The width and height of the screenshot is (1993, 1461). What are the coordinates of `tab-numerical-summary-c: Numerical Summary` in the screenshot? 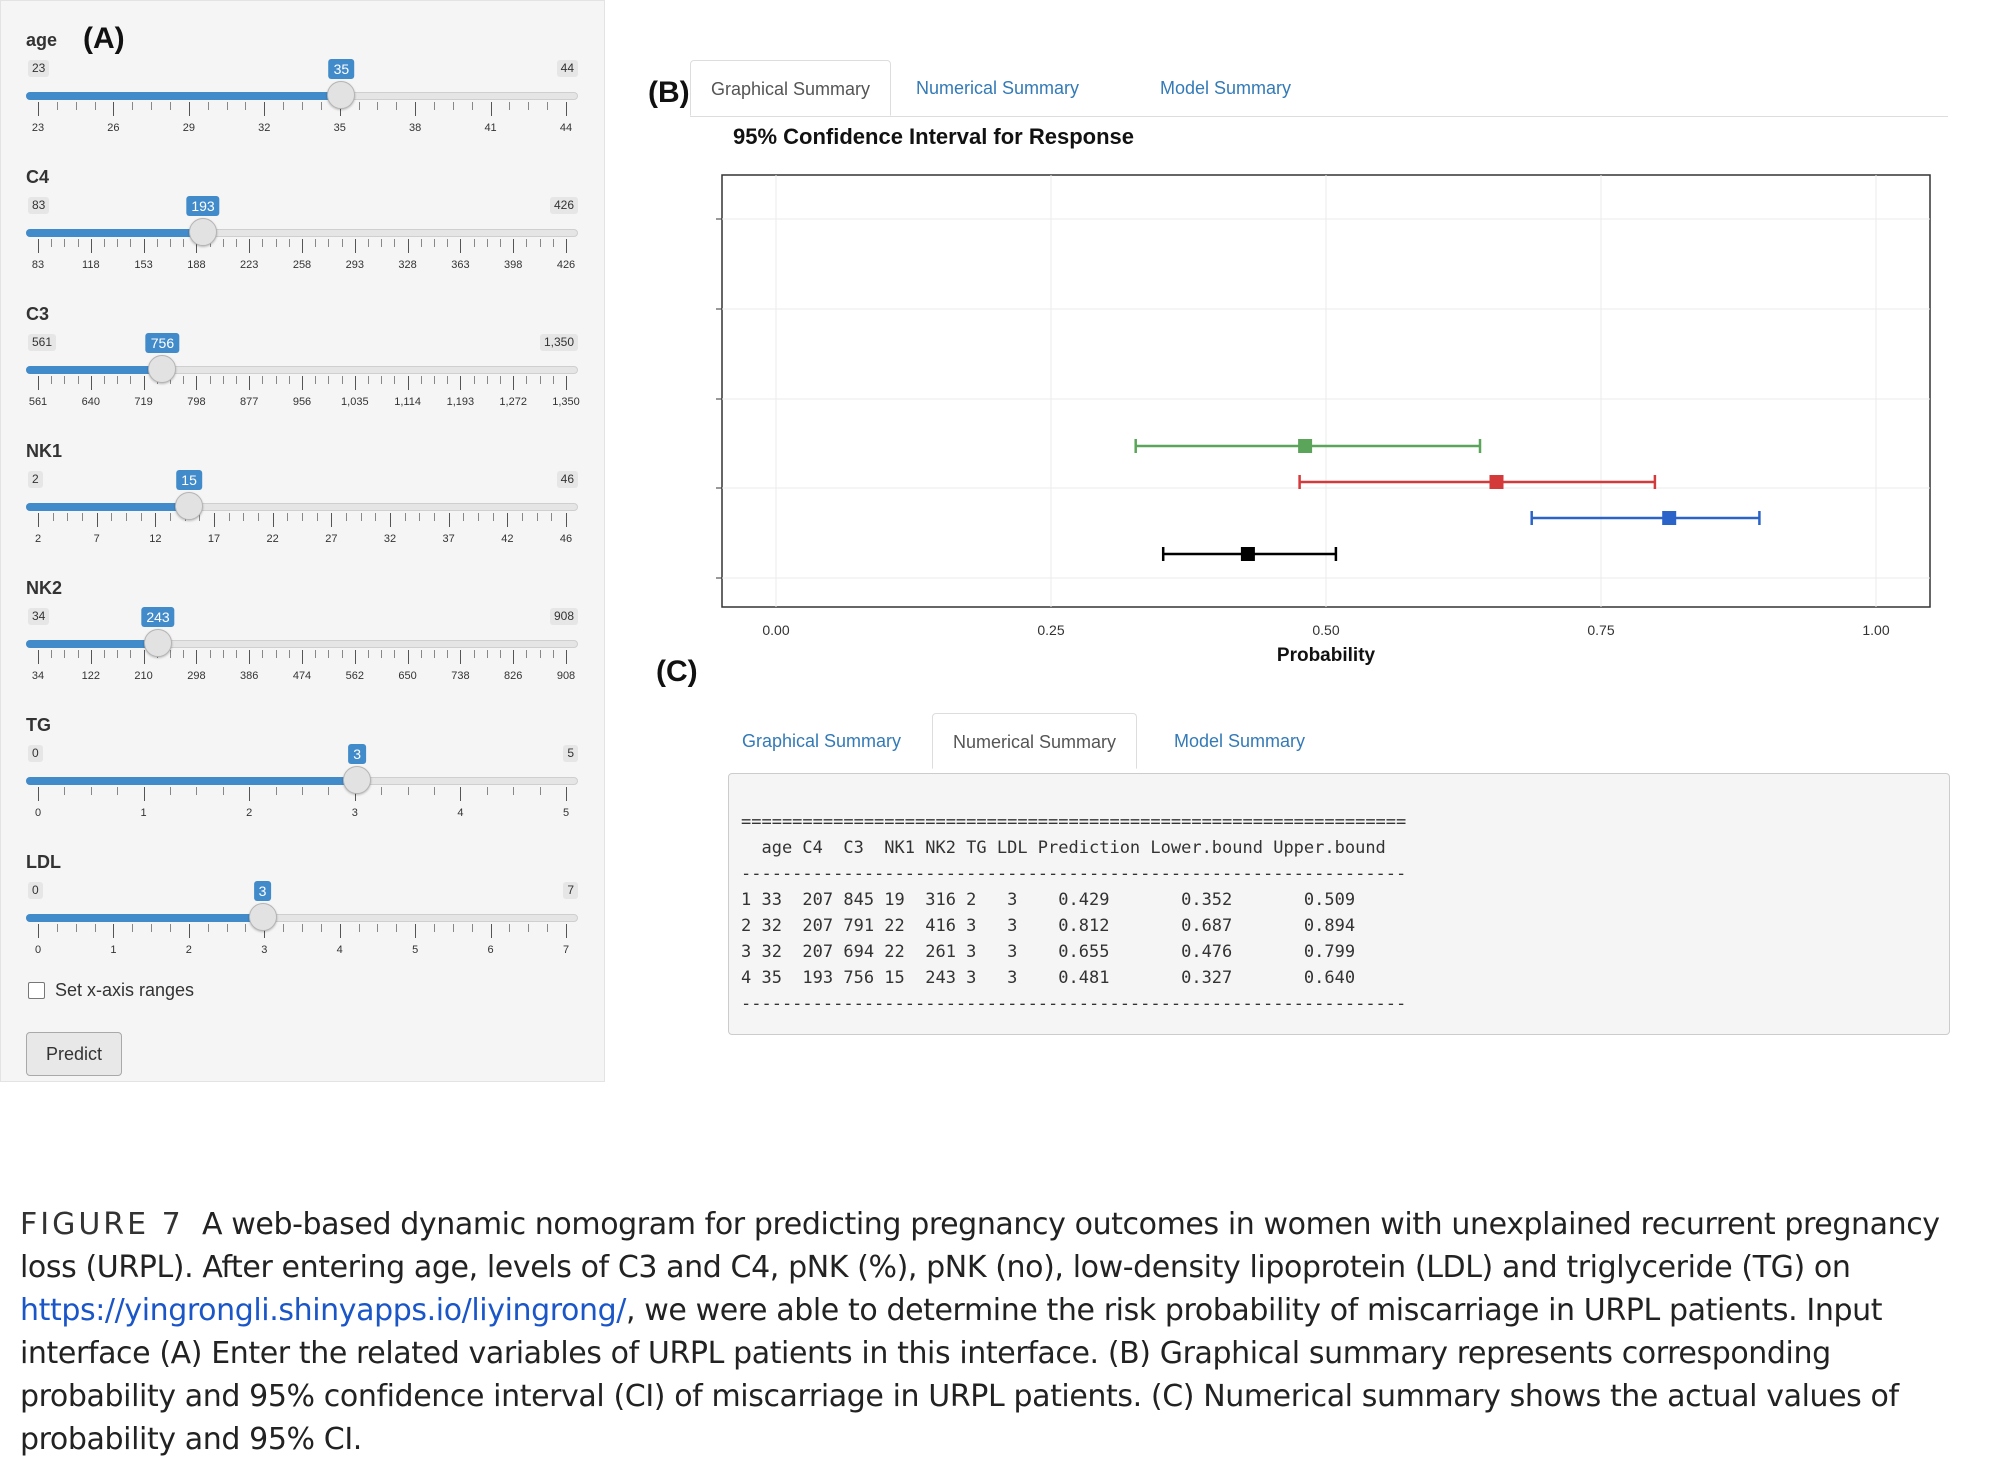 It's located at (1035, 741).